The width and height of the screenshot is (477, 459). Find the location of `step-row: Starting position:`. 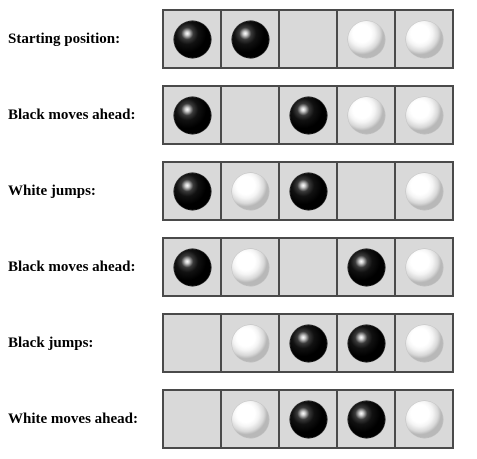

step-row: Starting position: is located at coordinates (238, 39).